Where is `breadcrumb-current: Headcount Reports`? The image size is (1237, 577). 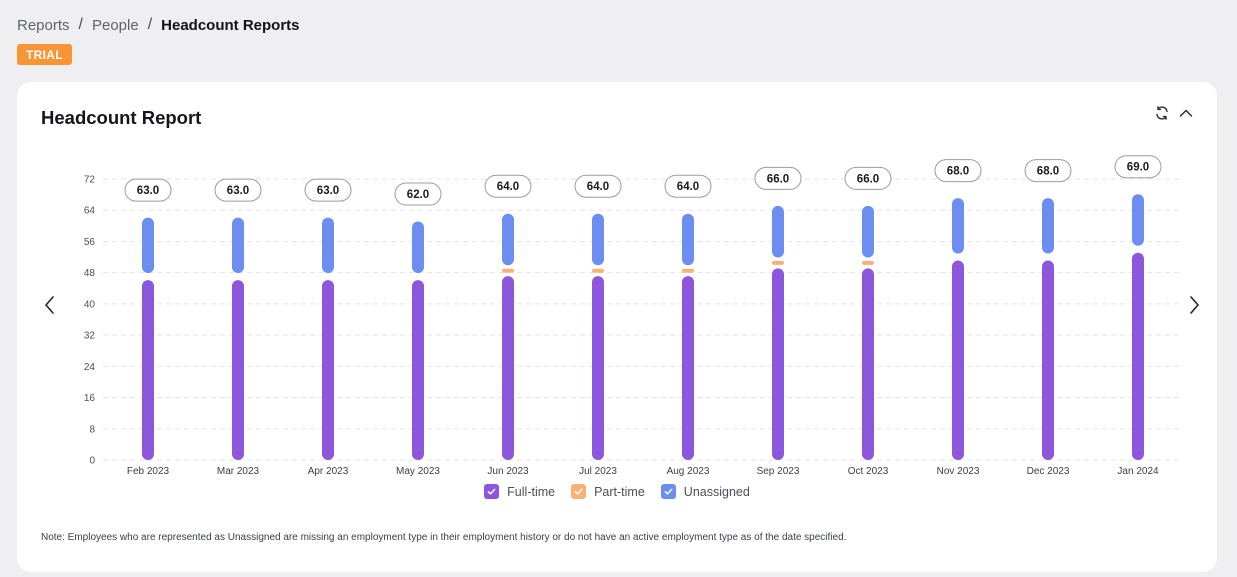 breadcrumb-current: Headcount Reports is located at coordinates (230, 25).